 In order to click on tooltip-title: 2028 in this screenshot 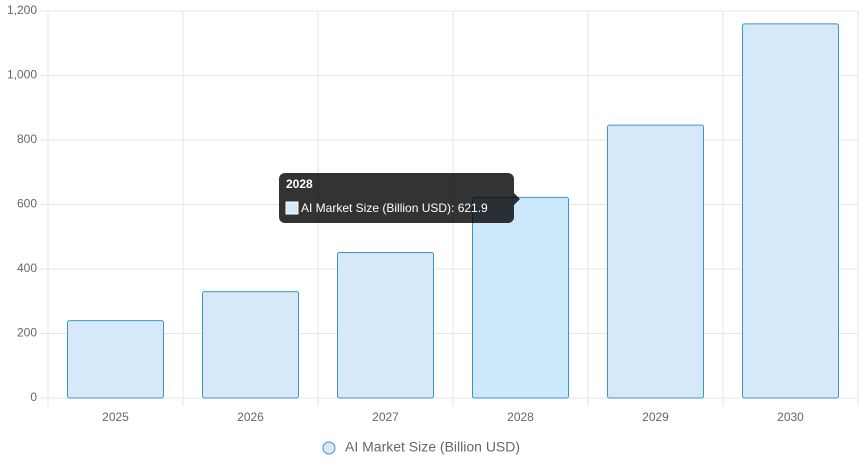, I will do `click(299, 184)`.